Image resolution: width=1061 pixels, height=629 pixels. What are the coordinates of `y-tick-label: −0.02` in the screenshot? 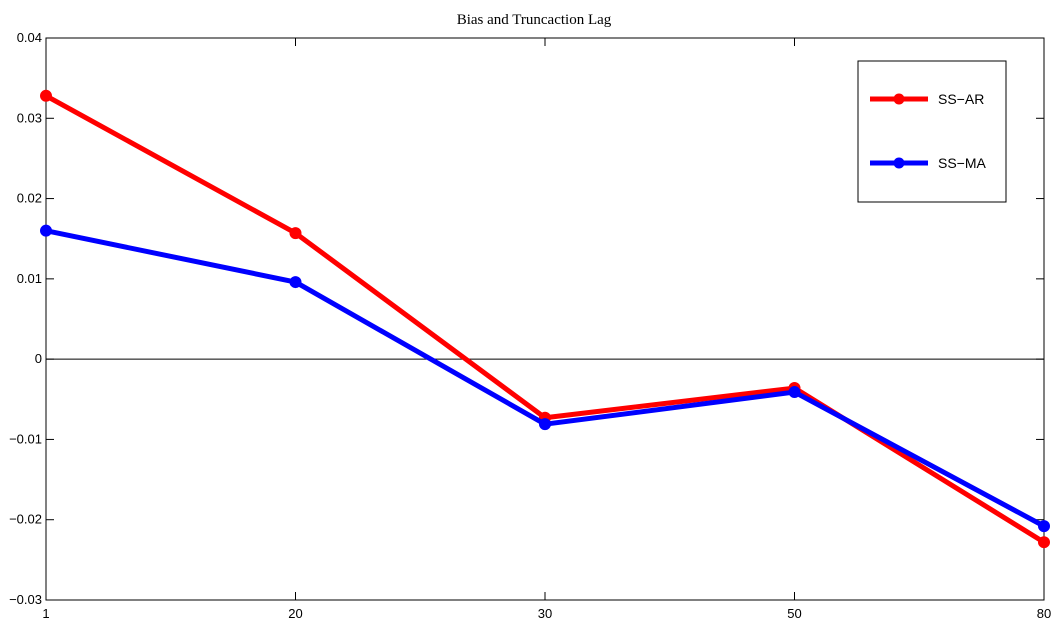 It's located at (25, 519).